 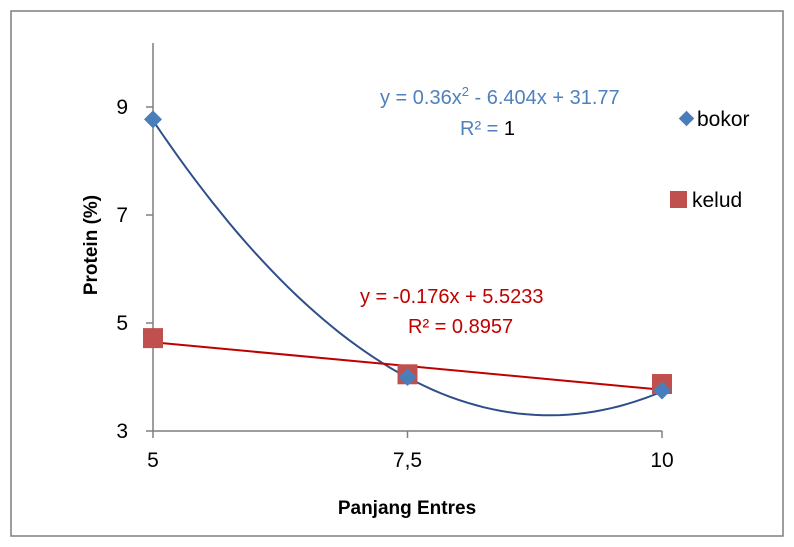 I want to click on y-tick-label: 7, so click(x=122, y=215).